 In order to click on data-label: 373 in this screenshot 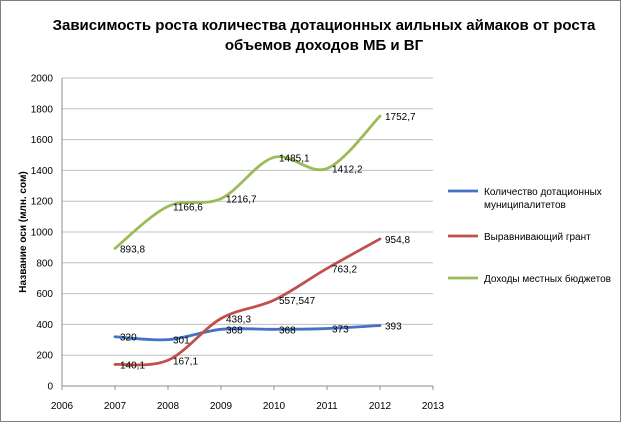, I will do `click(340, 330)`.